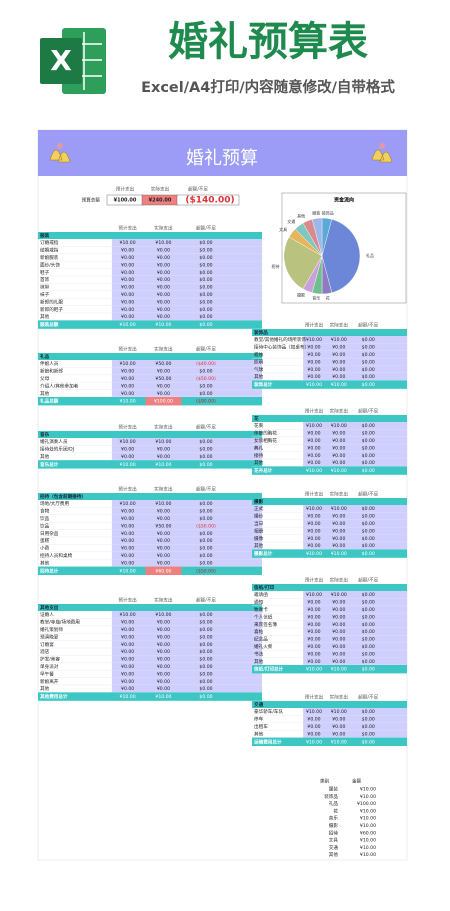 The image size is (450, 911). What do you see at coordinates (259, 545) in the screenshot?
I see `item-name: 其他` at bounding box center [259, 545].